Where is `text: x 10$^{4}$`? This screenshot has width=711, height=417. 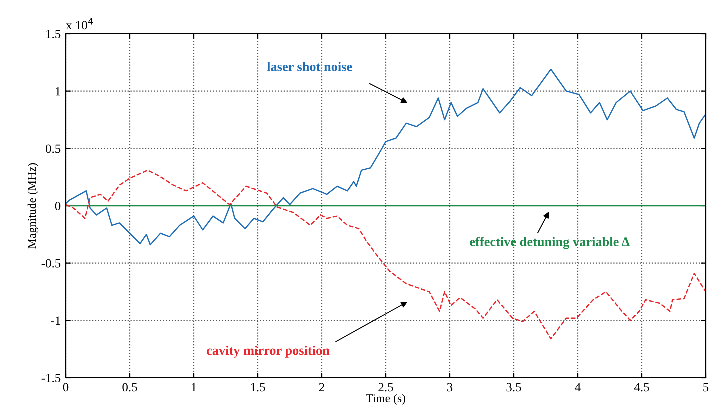 text: x 10$^{4}$ is located at coordinates (80, 24).